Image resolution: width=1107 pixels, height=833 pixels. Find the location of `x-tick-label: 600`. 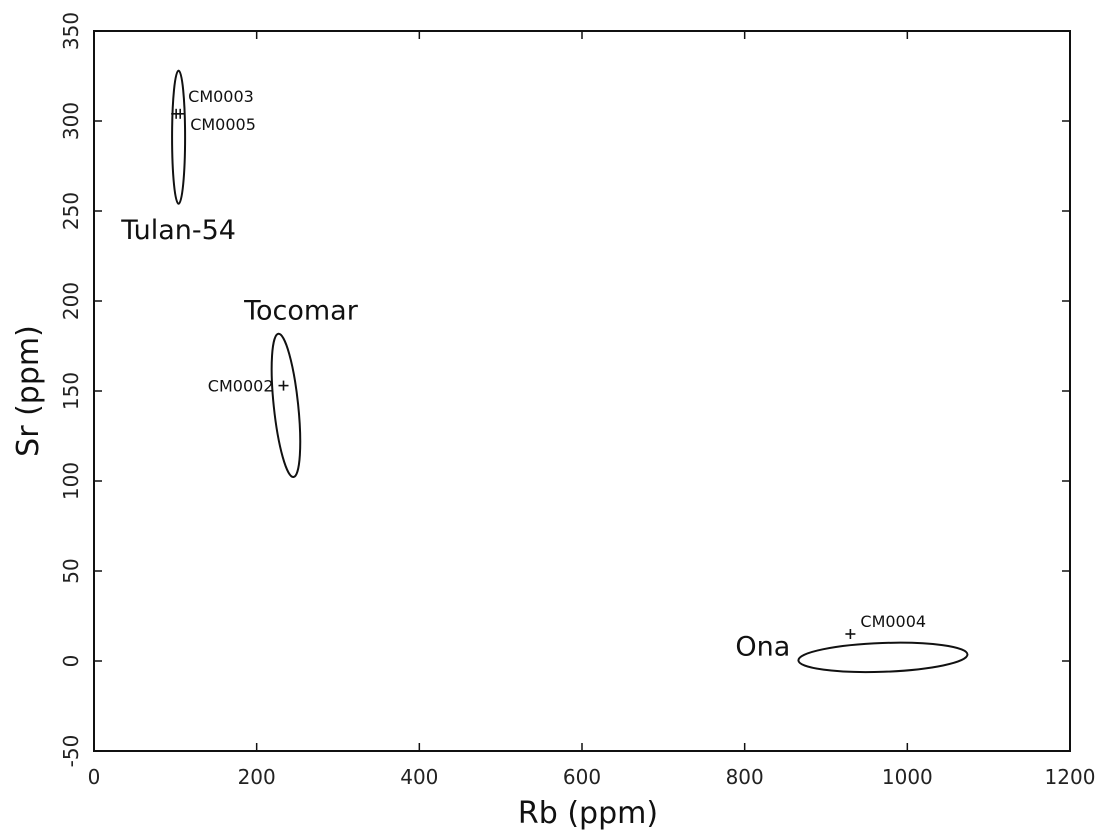

x-tick-label: 600 is located at coordinates (582, 777).